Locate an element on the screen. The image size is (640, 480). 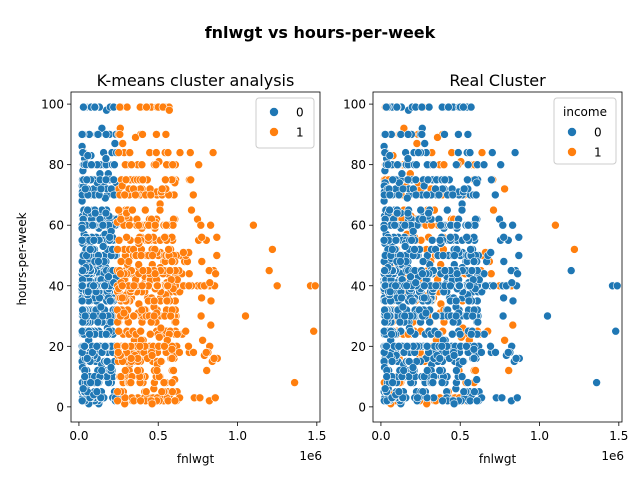
kmeans-legend-label: 1 is located at coordinates (300, 133).